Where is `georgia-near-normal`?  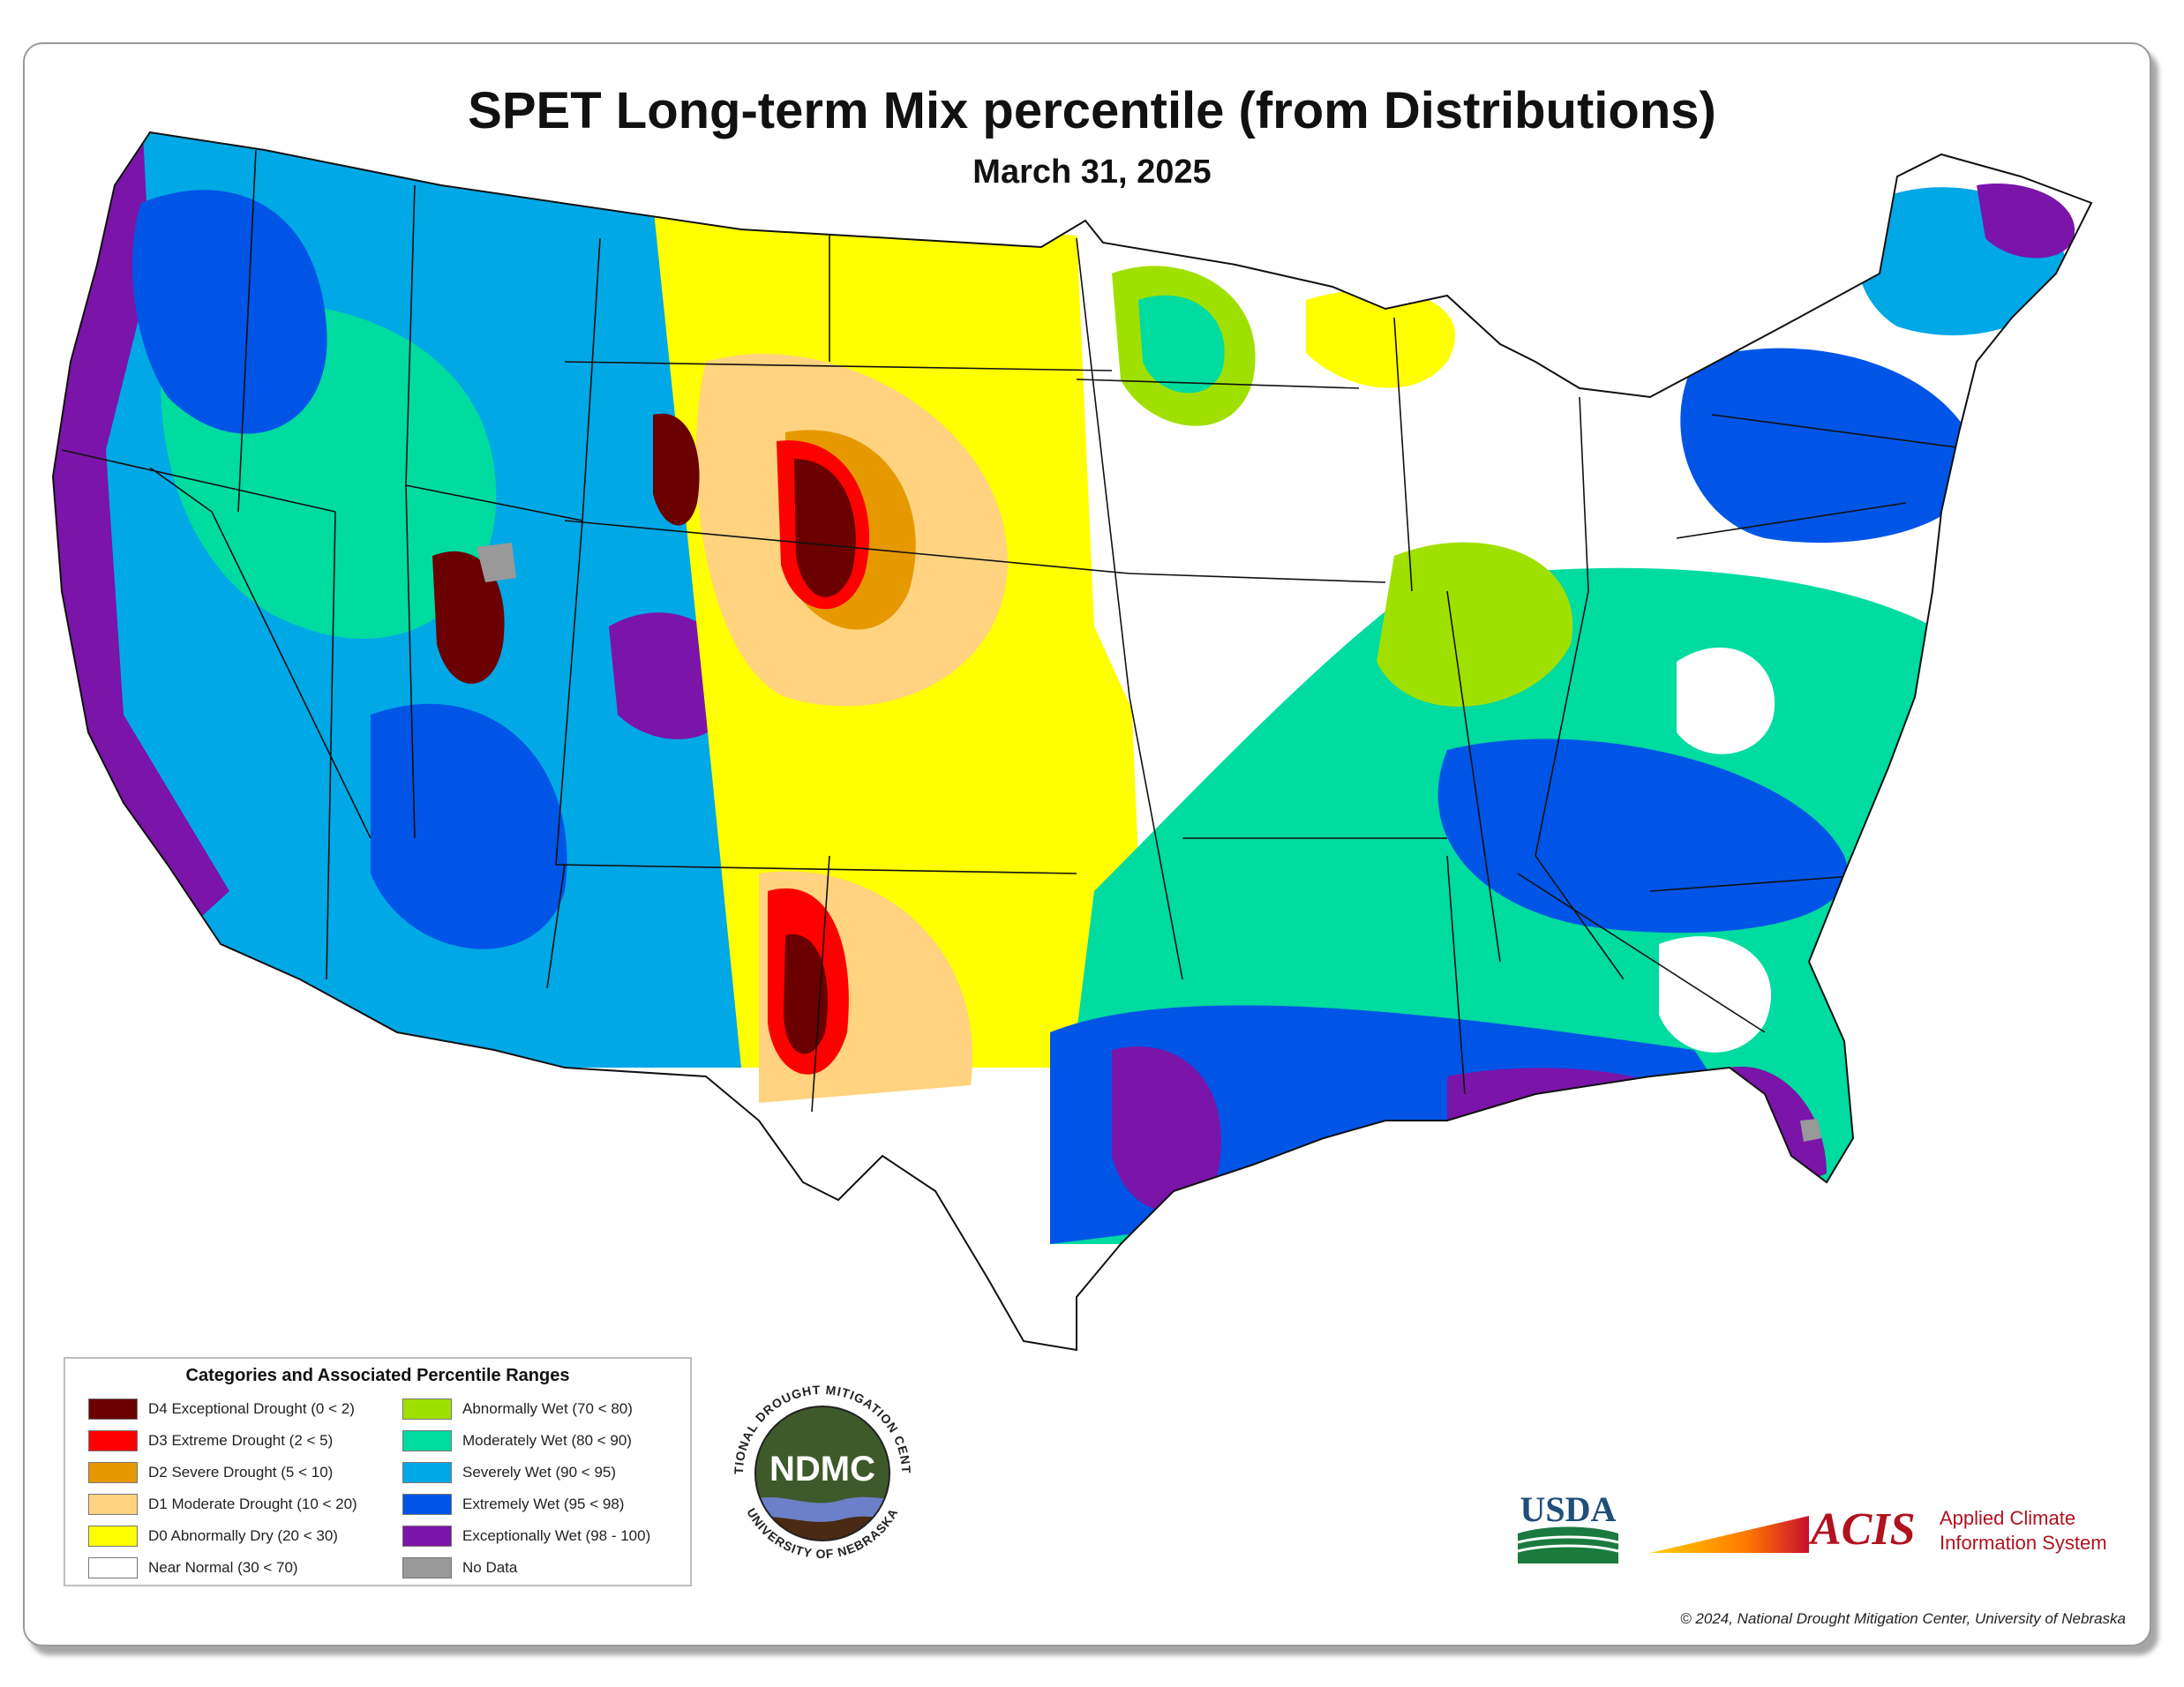
georgia-near-normal is located at coordinates (1715, 995).